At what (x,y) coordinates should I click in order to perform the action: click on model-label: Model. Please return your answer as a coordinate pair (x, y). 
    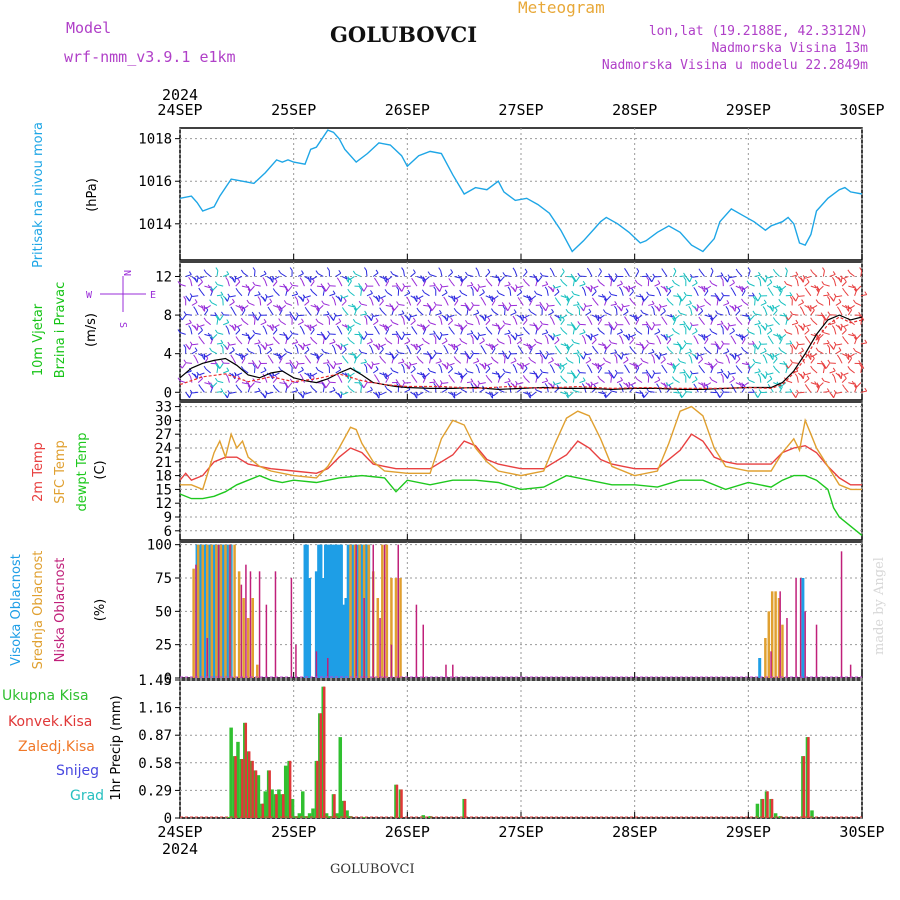
    Looking at the image, I should click on (89, 28).